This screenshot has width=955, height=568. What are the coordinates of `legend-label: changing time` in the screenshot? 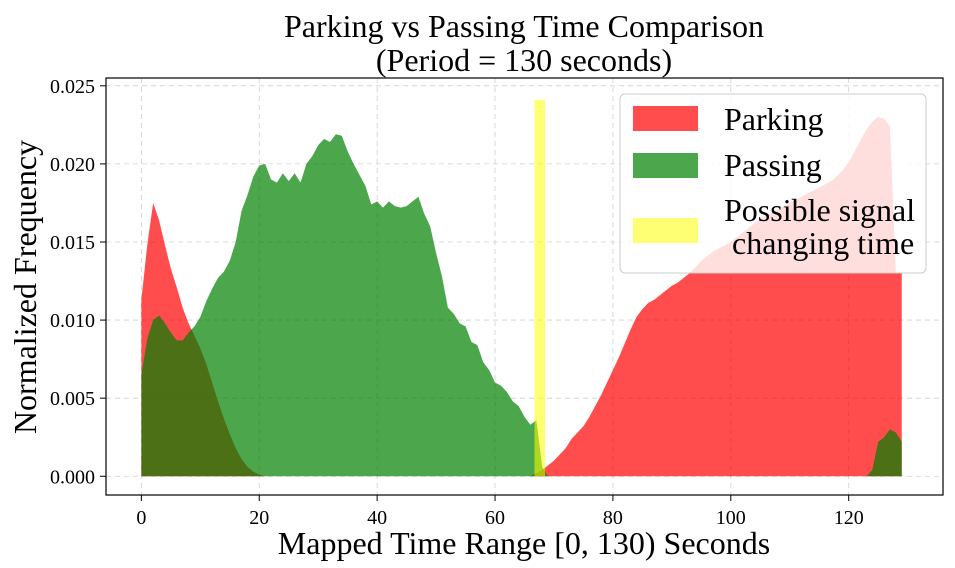 It's located at (819, 243).